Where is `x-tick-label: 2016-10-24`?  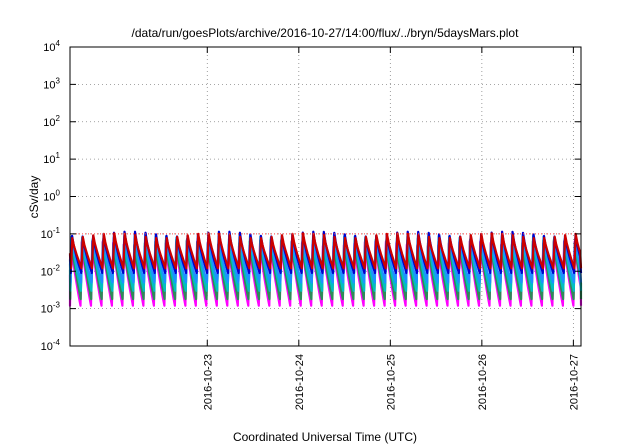
x-tick-label: 2016-10-24 is located at coordinates (300, 382).